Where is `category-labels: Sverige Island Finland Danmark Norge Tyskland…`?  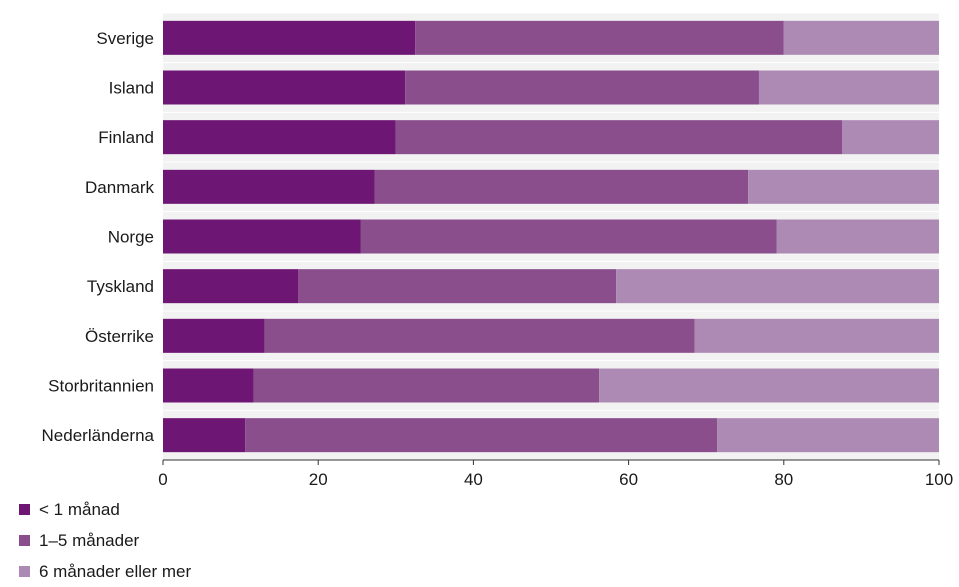 category-labels: Sverige Island Finland Danmark Norge Tyskland… is located at coordinates (98, 237).